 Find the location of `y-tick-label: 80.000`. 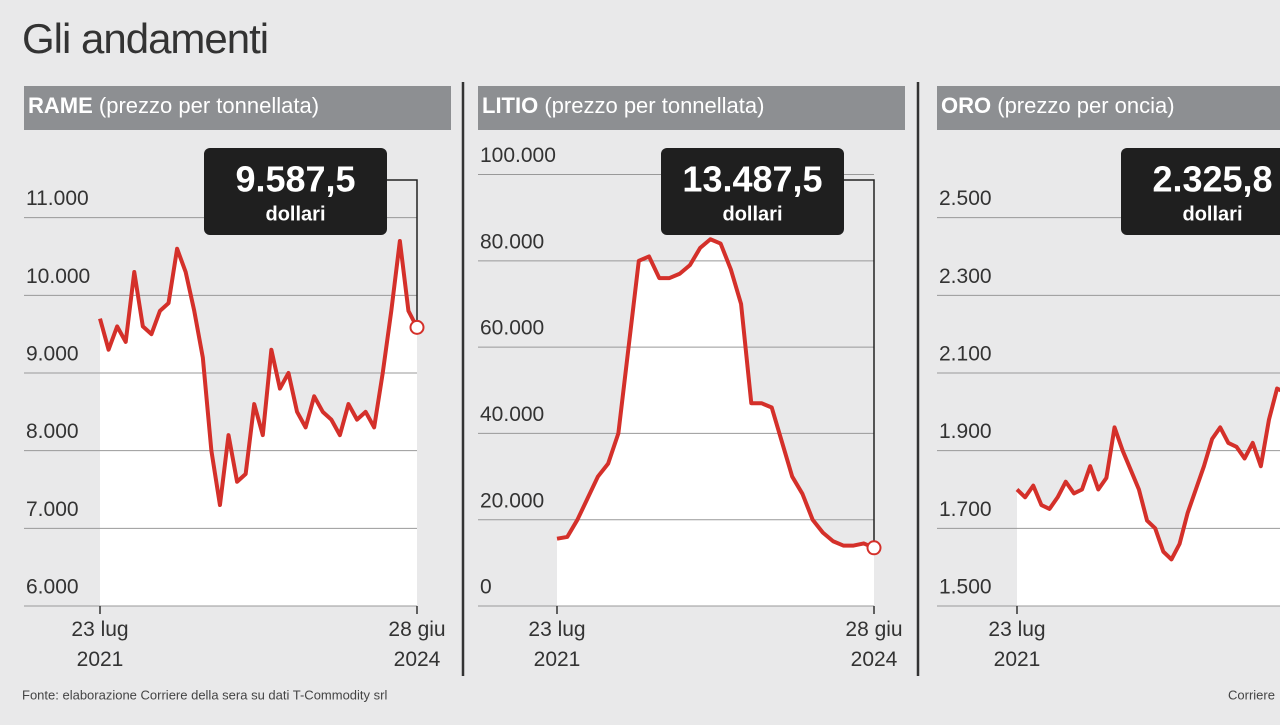

y-tick-label: 80.000 is located at coordinates (512, 241).